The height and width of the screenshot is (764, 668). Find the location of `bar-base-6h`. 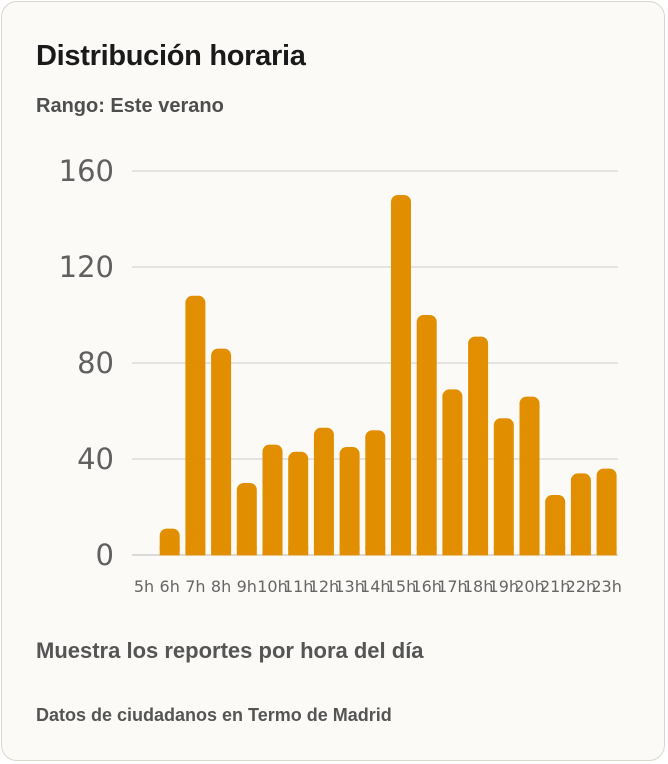

bar-base-6h is located at coordinates (169, 551).